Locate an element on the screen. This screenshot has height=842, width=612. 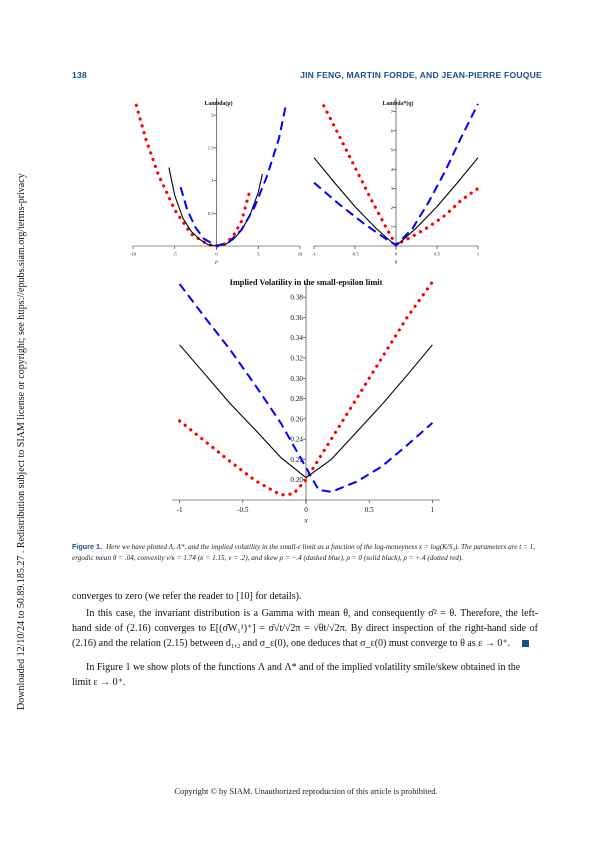
end-of-proof-square is located at coordinates (526, 644).